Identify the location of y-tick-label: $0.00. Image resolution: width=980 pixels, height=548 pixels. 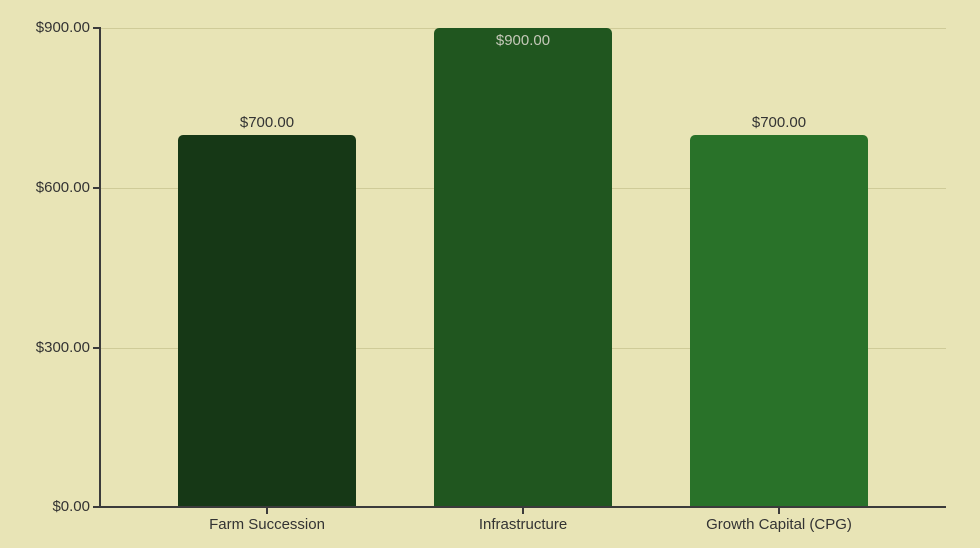
(71, 506).